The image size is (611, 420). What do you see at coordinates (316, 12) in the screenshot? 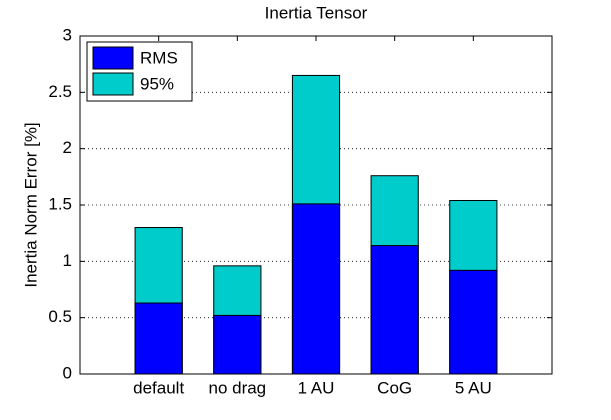
I see `chart-title: Inertia Tensor` at bounding box center [316, 12].